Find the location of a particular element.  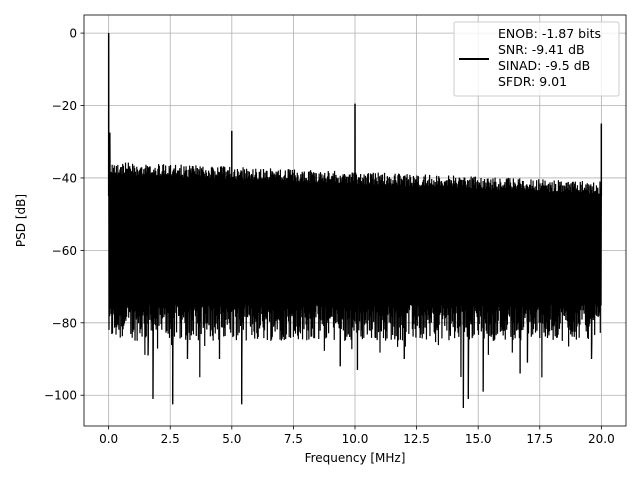

x-tick-label: 10.0 is located at coordinates (355, 439).